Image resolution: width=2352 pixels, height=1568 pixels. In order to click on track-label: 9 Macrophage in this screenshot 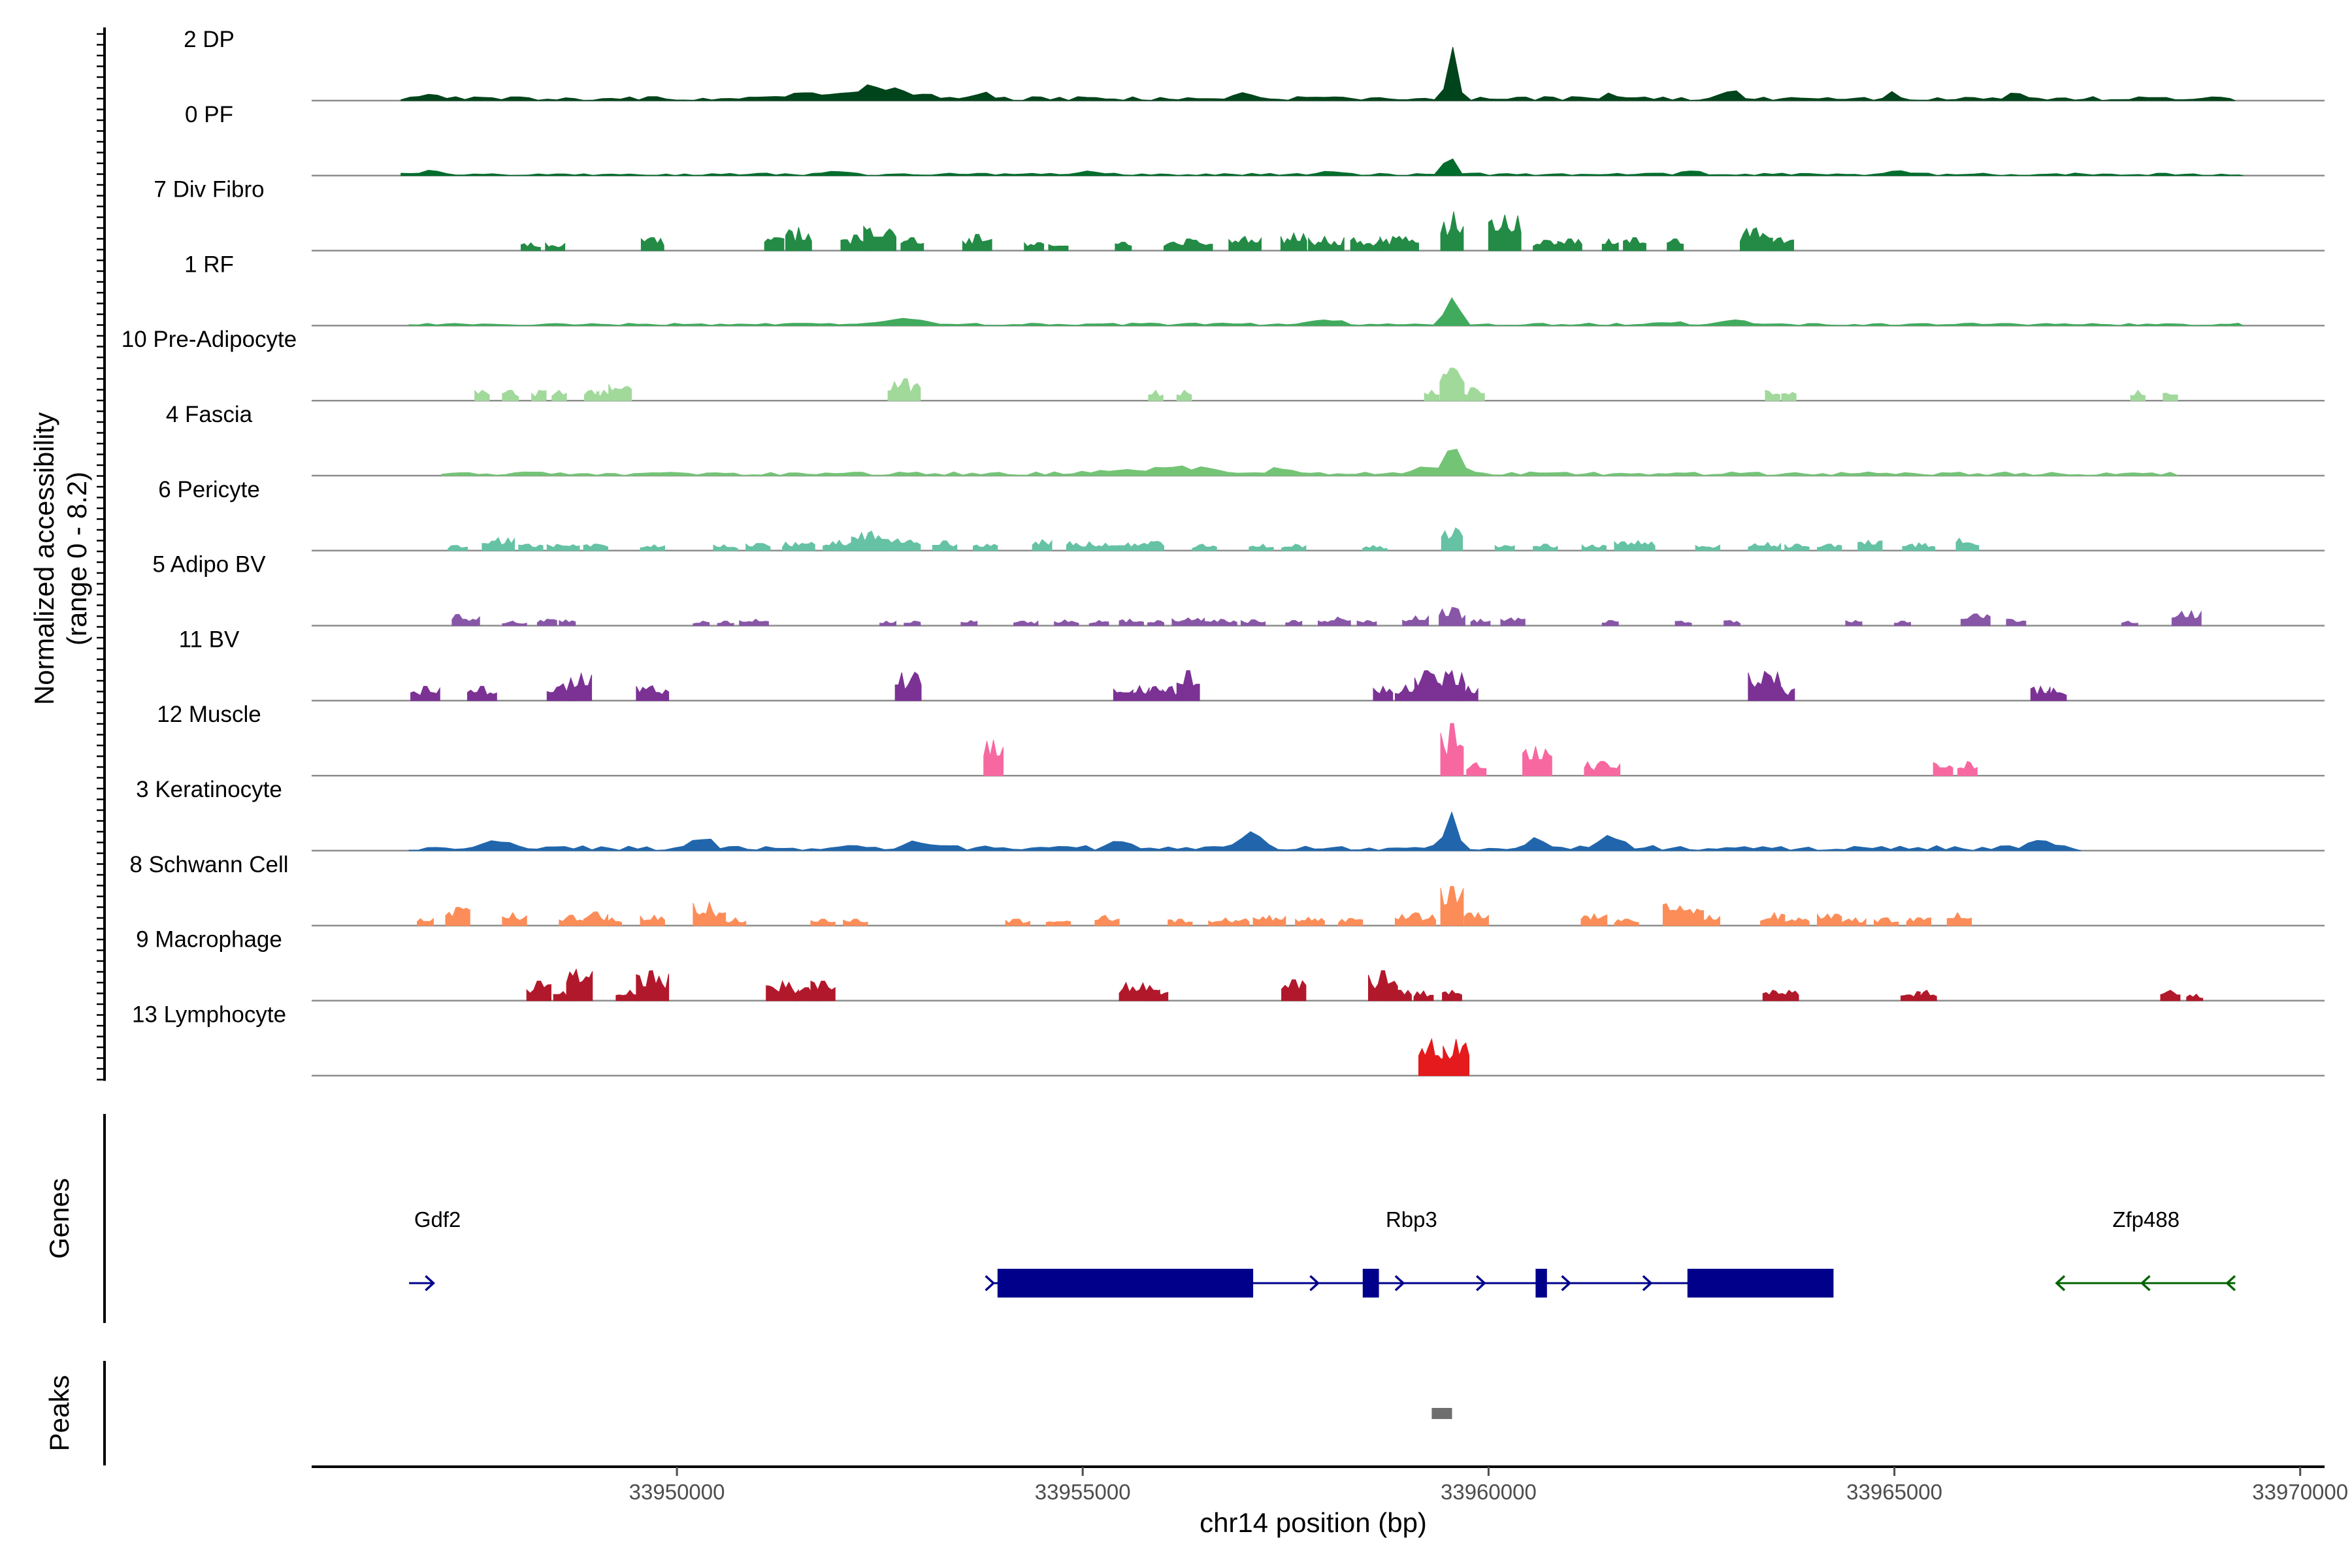, I will do `click(209, 940)`.